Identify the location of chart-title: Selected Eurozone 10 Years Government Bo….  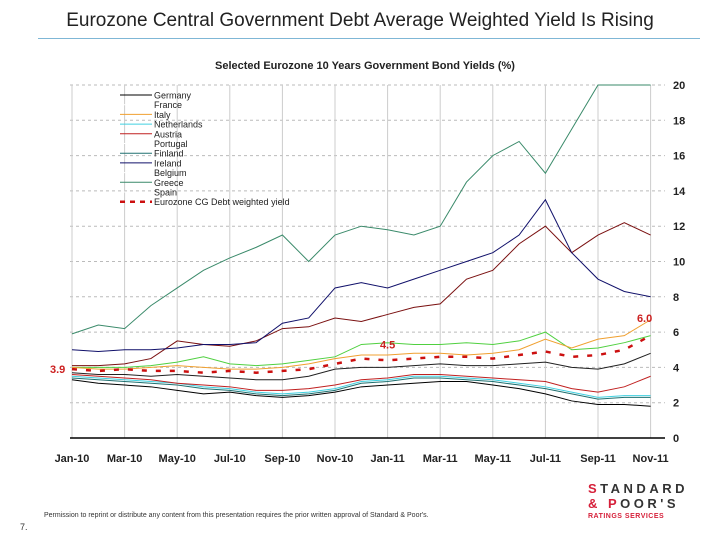
(365, 66).